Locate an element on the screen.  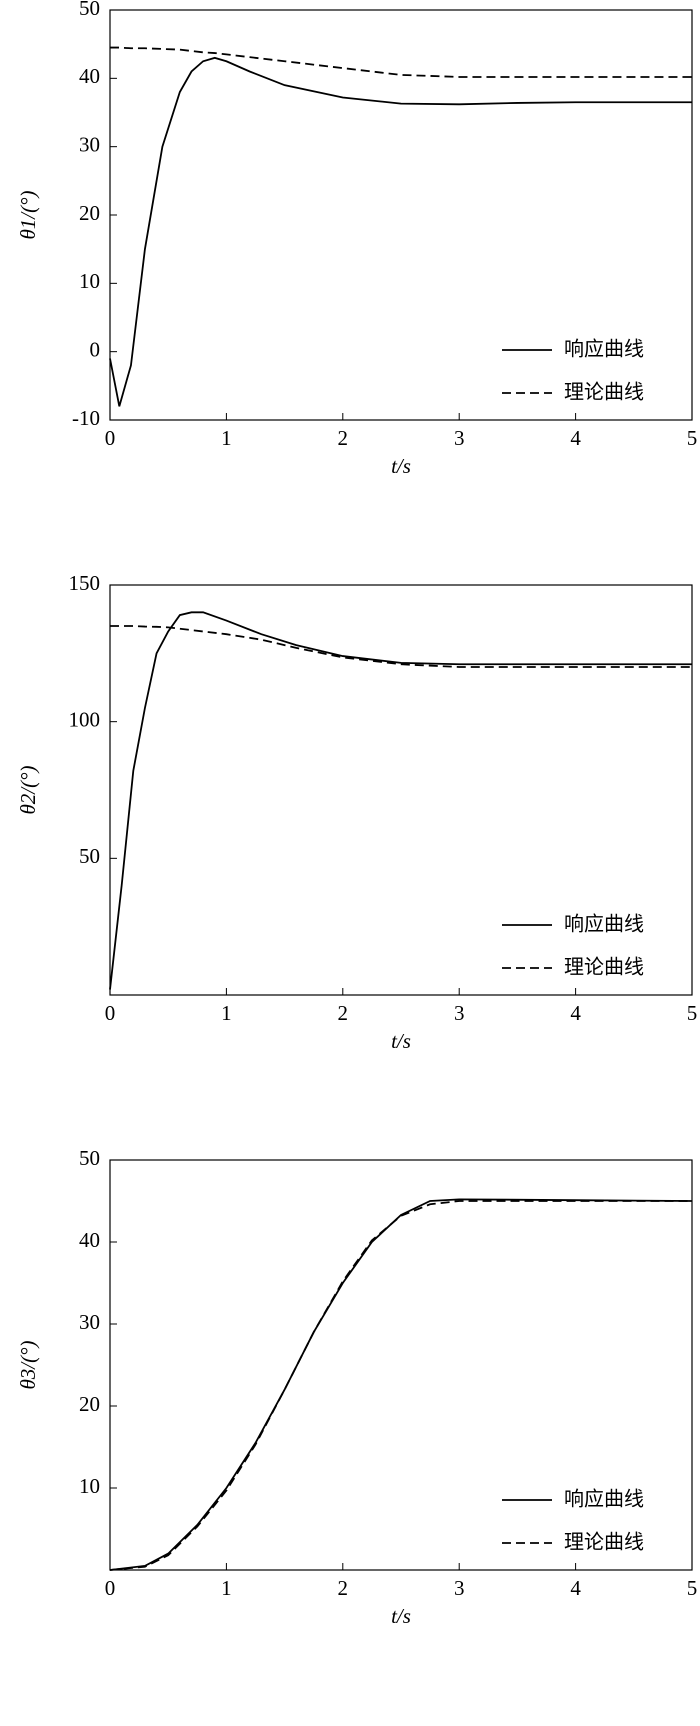
y-tick-label: 100 is located at coordinates (85, 719).